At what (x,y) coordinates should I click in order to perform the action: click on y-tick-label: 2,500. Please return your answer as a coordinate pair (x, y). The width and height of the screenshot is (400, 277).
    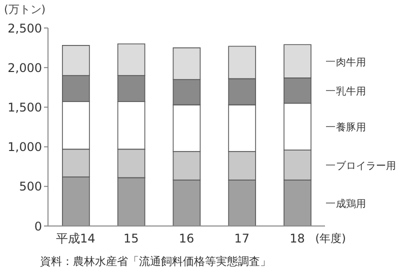
    Looking at the image, I should click on (25, 28).